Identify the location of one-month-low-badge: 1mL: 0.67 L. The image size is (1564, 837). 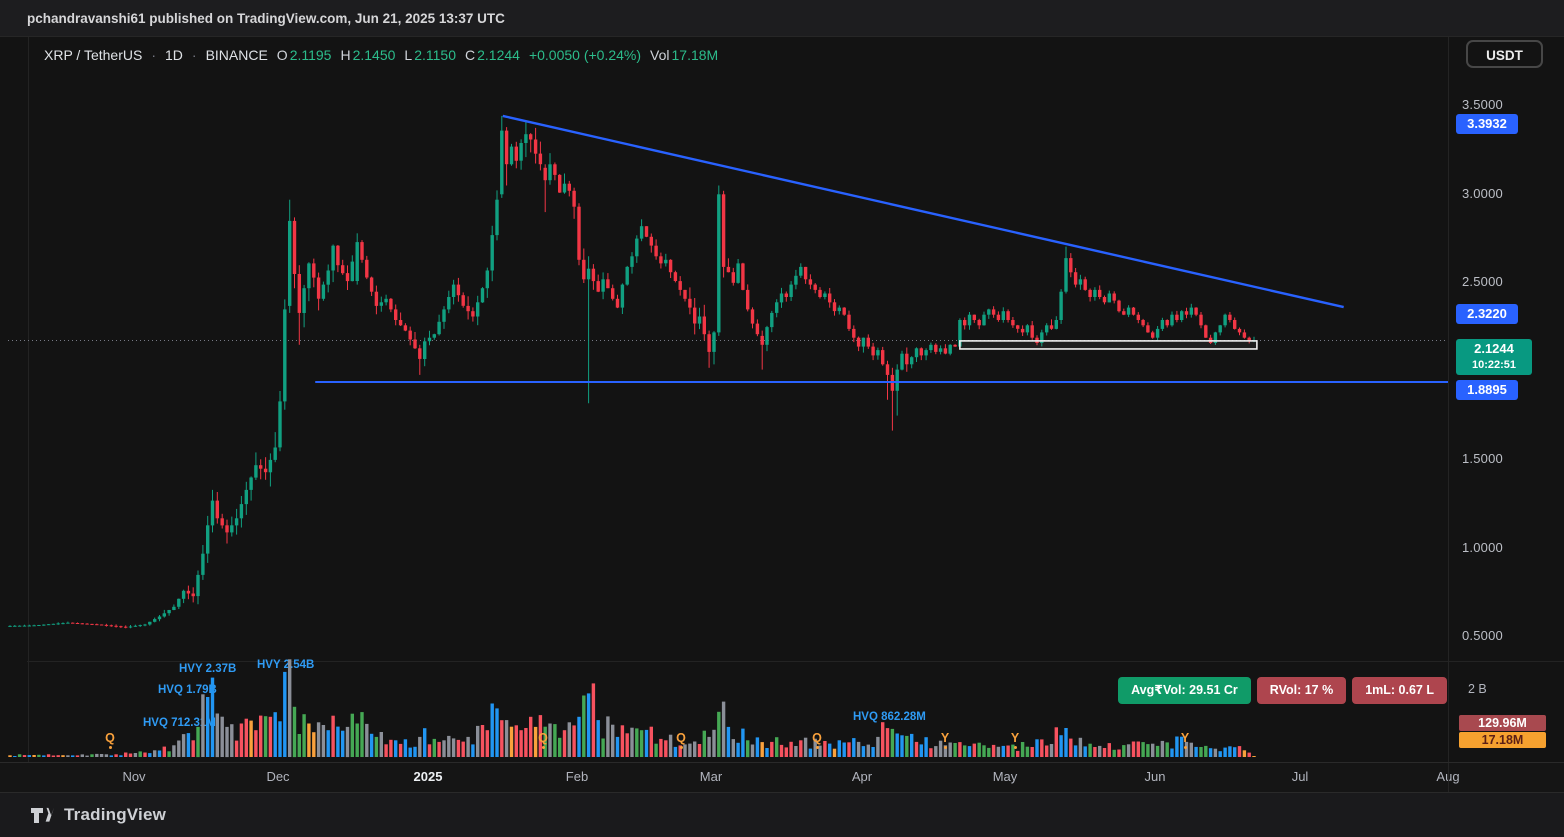
(1399, 690).